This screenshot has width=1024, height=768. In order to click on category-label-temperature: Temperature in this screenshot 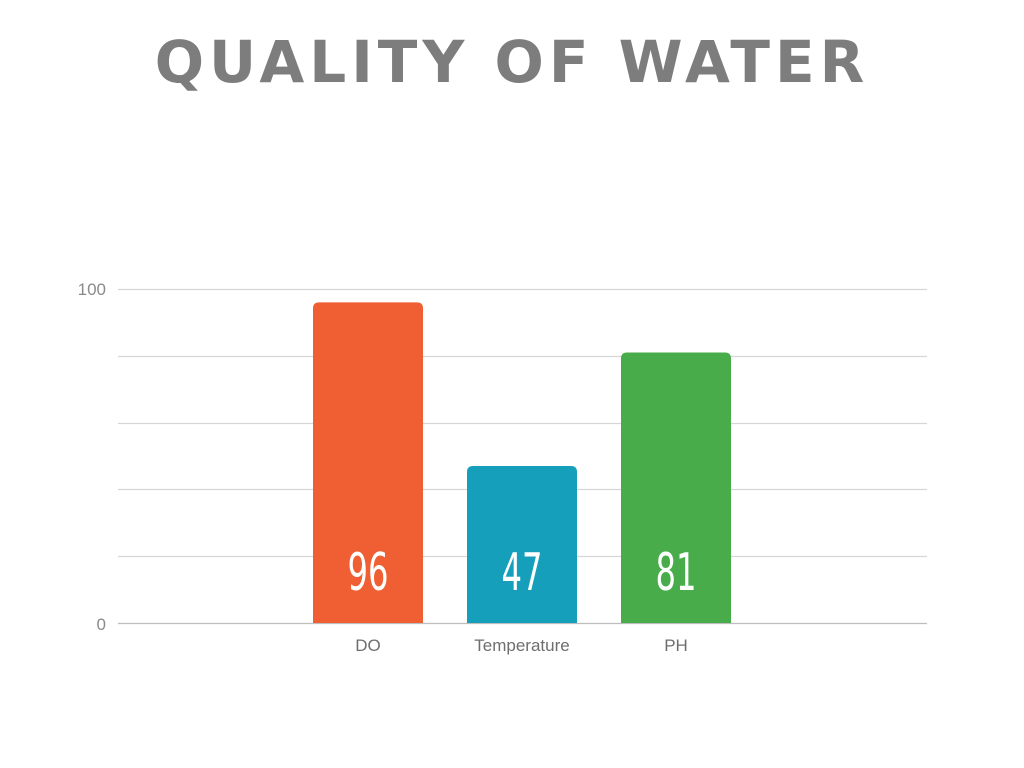, I will do `click(521, 645)`.